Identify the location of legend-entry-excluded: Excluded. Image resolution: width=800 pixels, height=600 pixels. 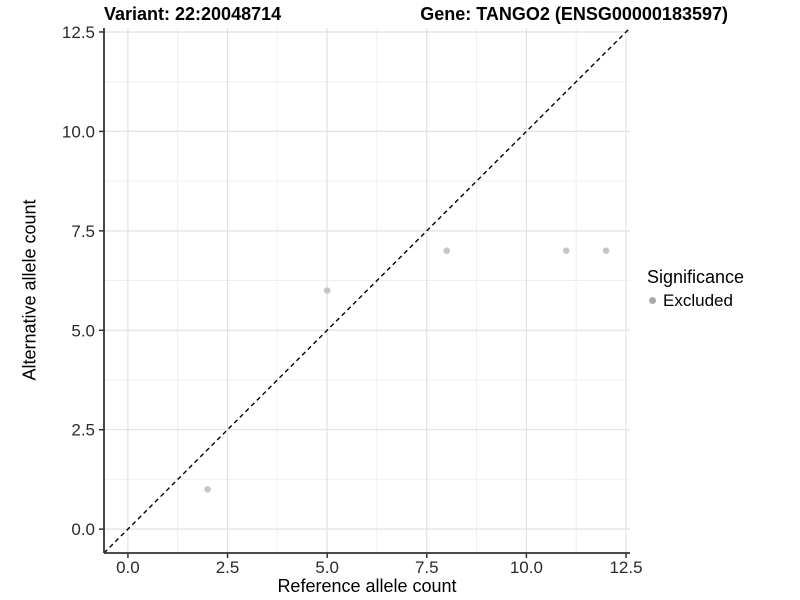
(695, 300).